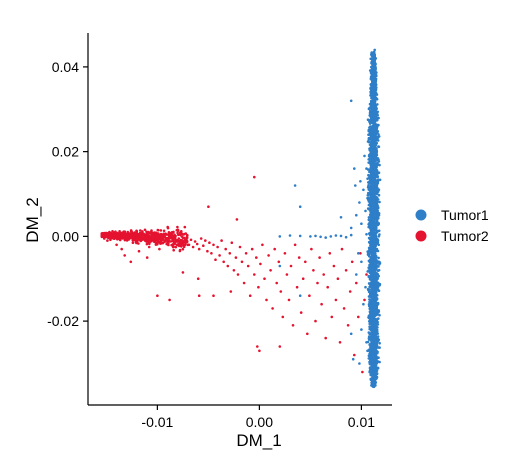 This screenshot has width=507, height=463. What do you see at coordinates (421, 236) in the screenshot?
I see `legend-marker-tumor2` at bounding box center [421, 236].